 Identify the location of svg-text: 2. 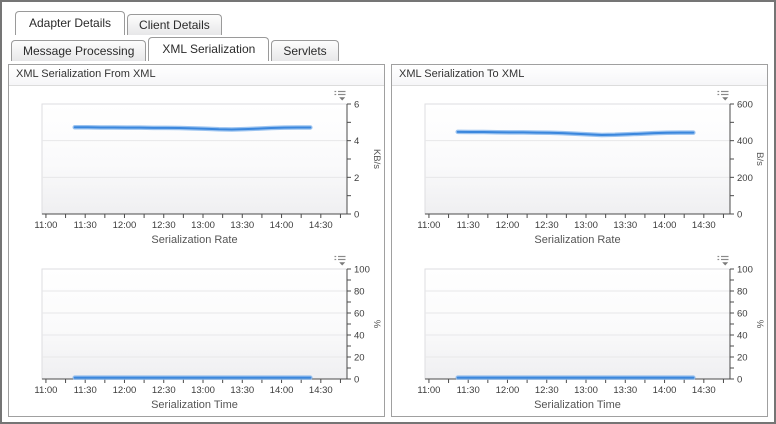
(356, 178).